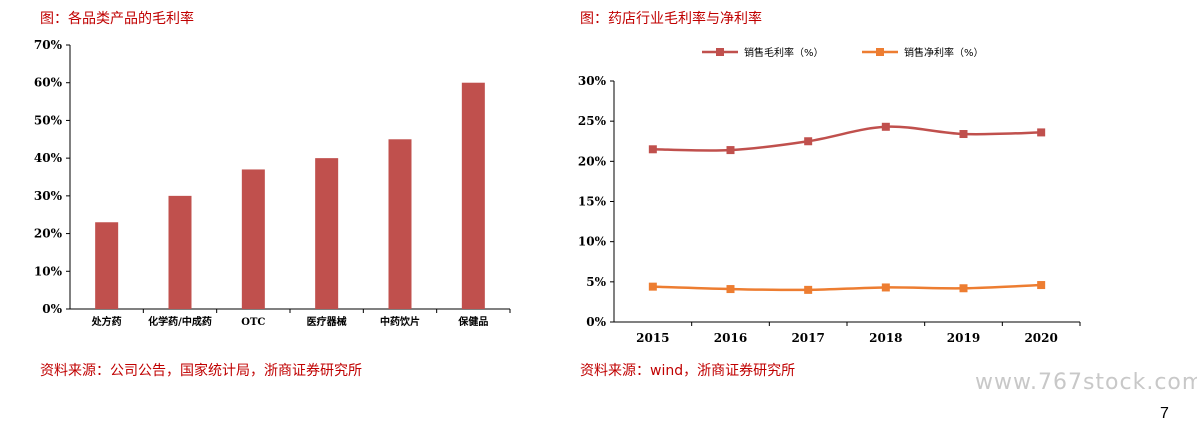 The width and height of the screenshot is (1197, 437). Describe the element at coordinates (730, 338) in the screenshot. I see `right-x-tick-label: 2016` at that location.